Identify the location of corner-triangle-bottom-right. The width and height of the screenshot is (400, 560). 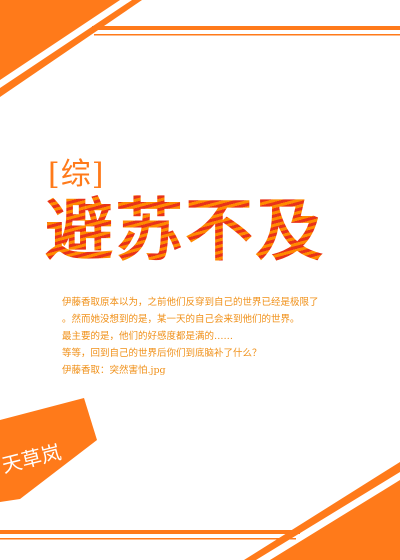
(335, 520).